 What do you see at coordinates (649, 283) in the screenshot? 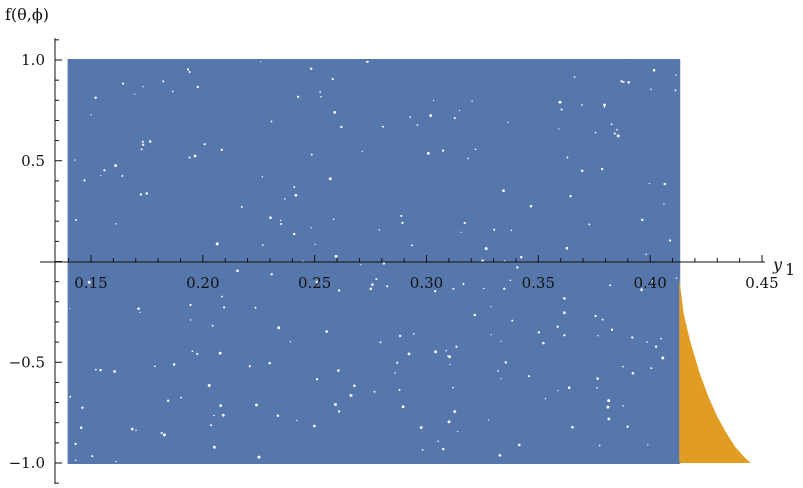
I see `x-tick-label: 0.40` at bounding box center [649, 283].